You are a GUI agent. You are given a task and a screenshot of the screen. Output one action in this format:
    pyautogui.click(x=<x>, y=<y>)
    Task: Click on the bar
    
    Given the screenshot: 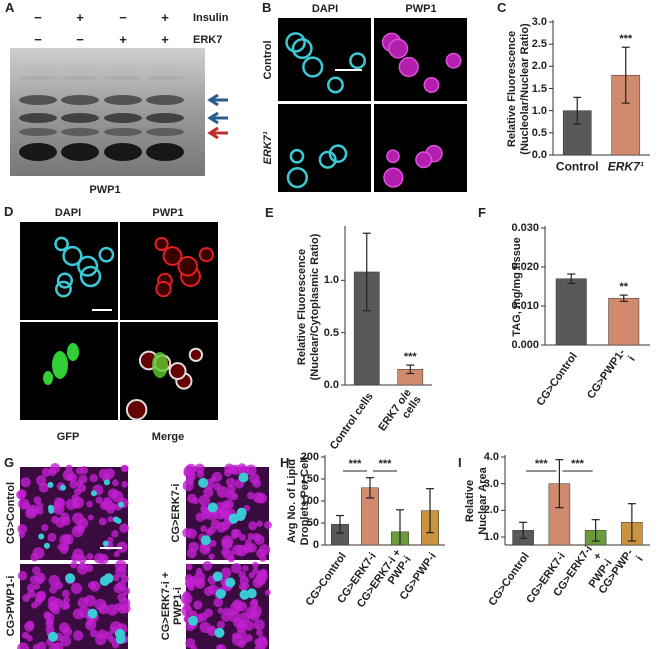 What is the action you would take?
    pyautogui.click(x=571, y=312)
    